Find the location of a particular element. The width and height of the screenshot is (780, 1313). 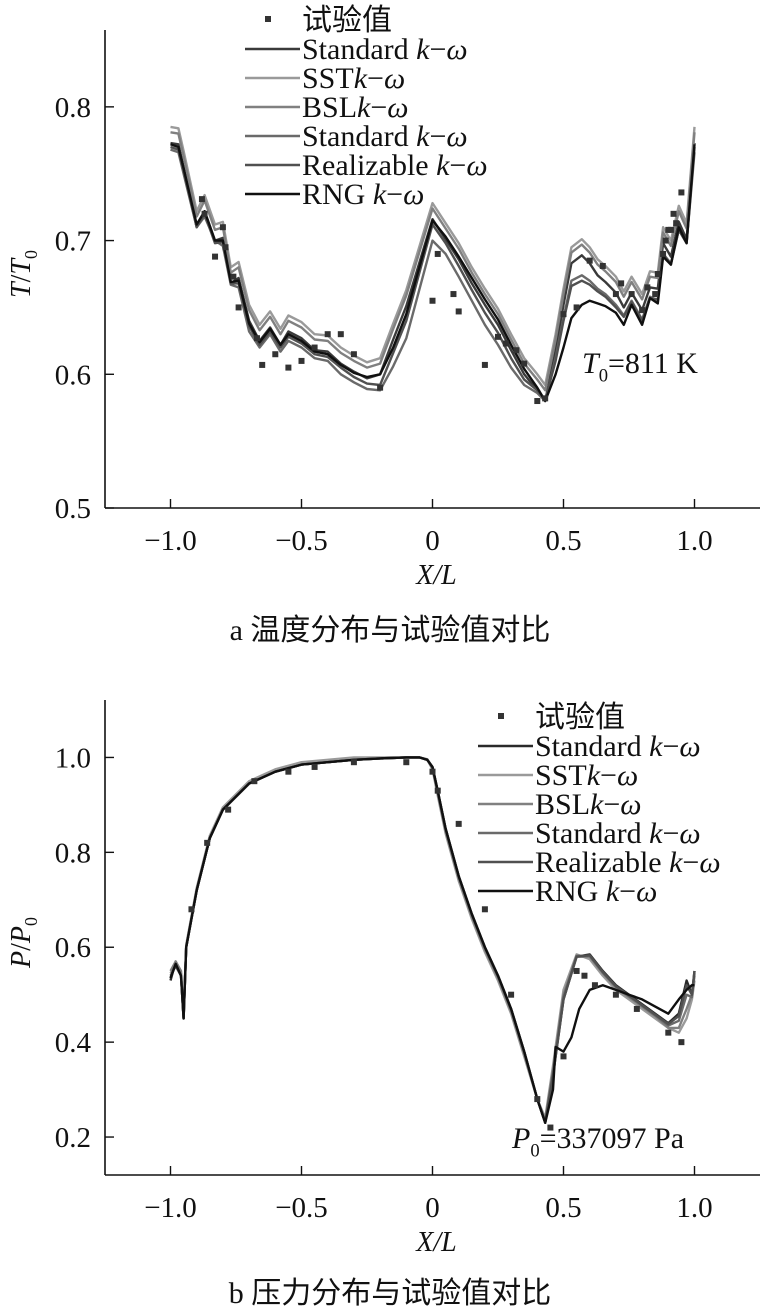

reference-annotation: P0=337097 Pa is located at coordinates (597, 1141).